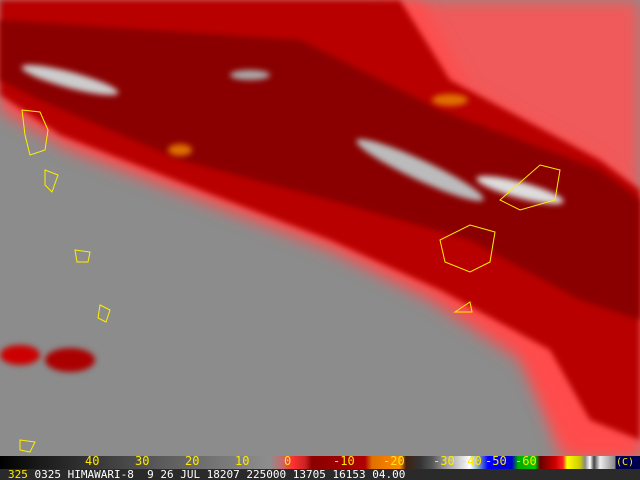 This screenshot has width=640, height=480. Describe the element at coordinates (624, 462) in the screenshot. I see `unit-label: (C)` at that location.